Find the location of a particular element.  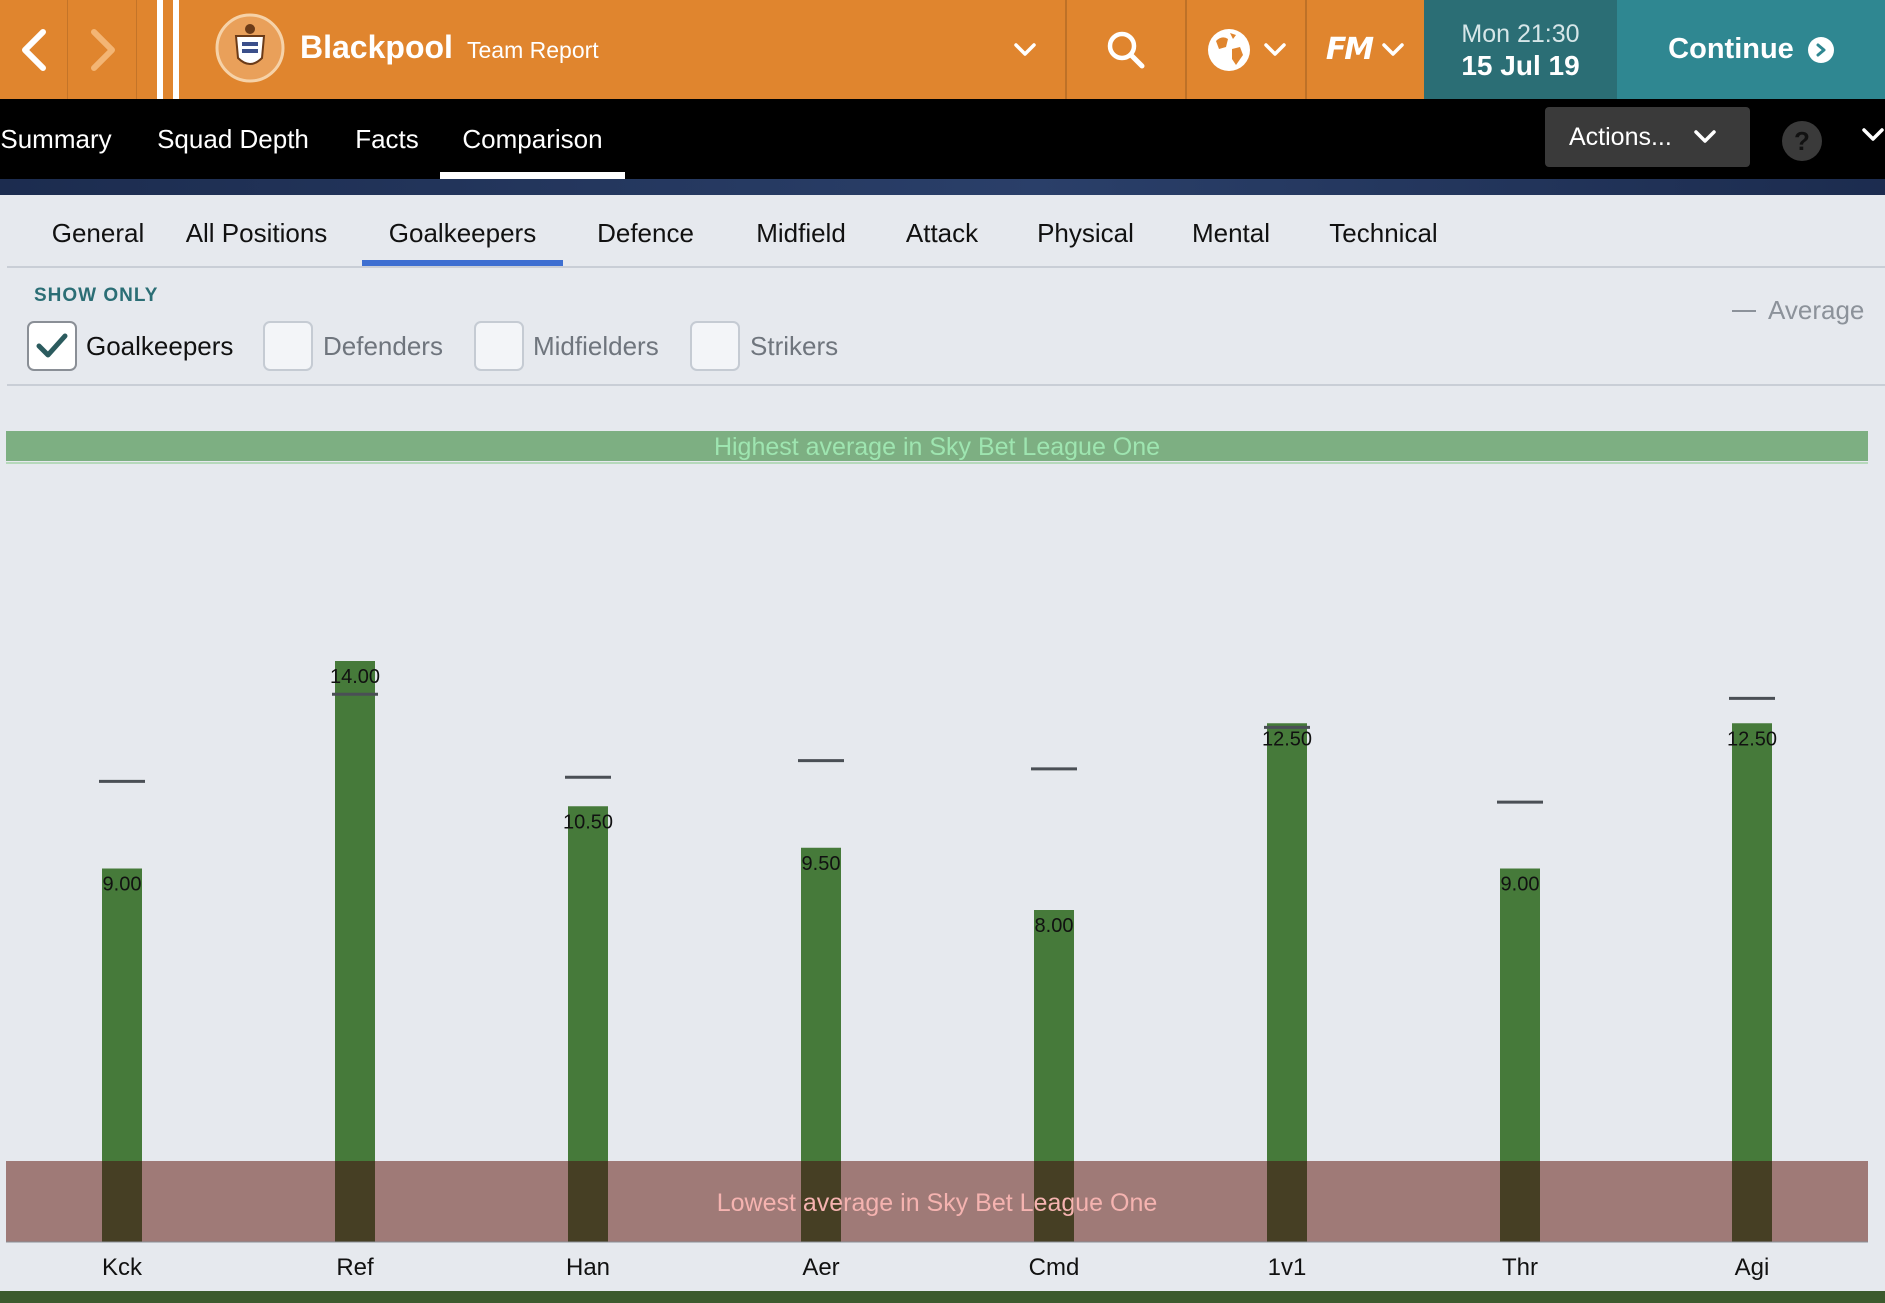

forward-button is located at coordinates (103, 49).